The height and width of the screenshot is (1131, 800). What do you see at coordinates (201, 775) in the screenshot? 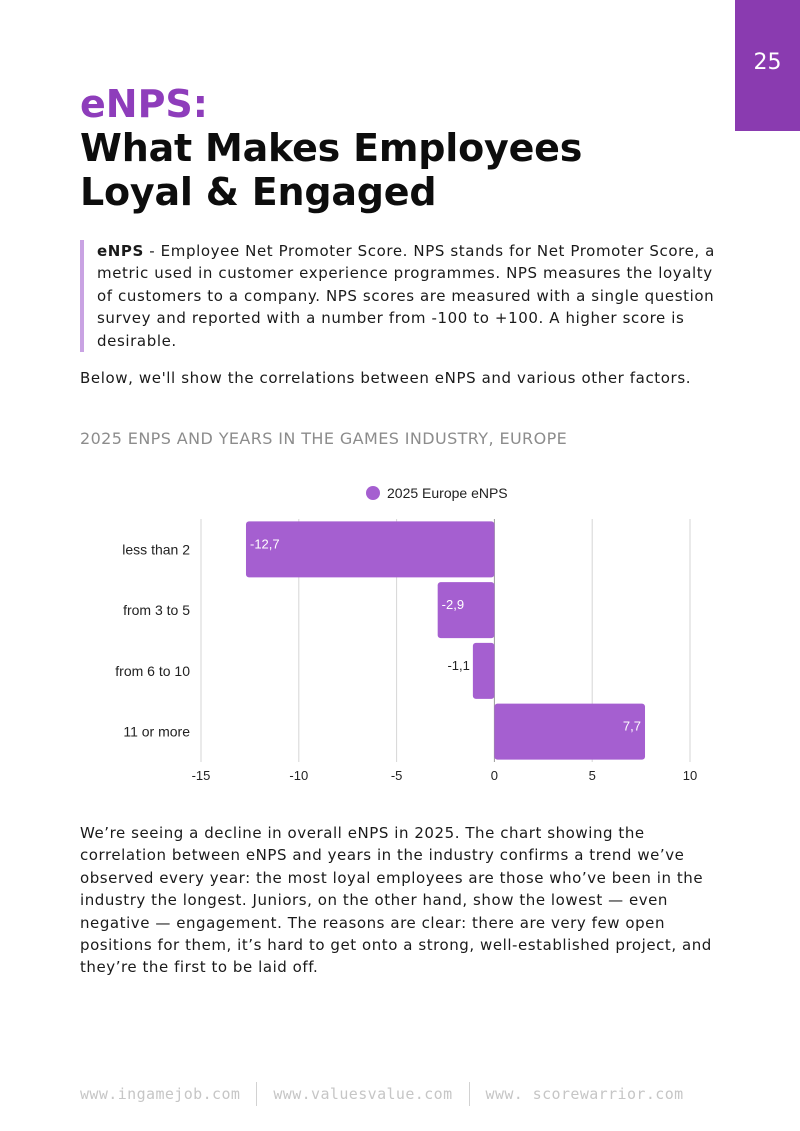
I see `x-tick-label: -15` at bounding box center [201, 775].